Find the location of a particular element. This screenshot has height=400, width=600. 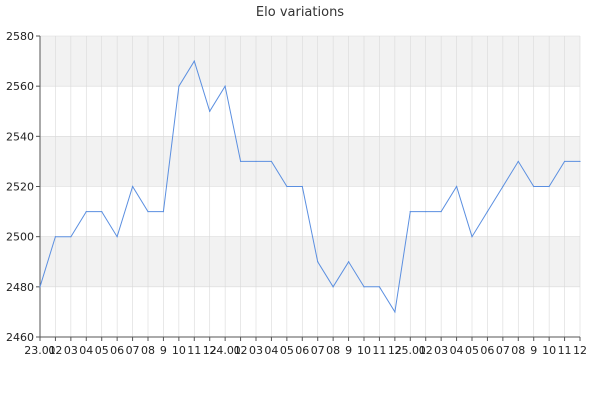

y-tick-label: 2460 is located at coordinates (20, 337).